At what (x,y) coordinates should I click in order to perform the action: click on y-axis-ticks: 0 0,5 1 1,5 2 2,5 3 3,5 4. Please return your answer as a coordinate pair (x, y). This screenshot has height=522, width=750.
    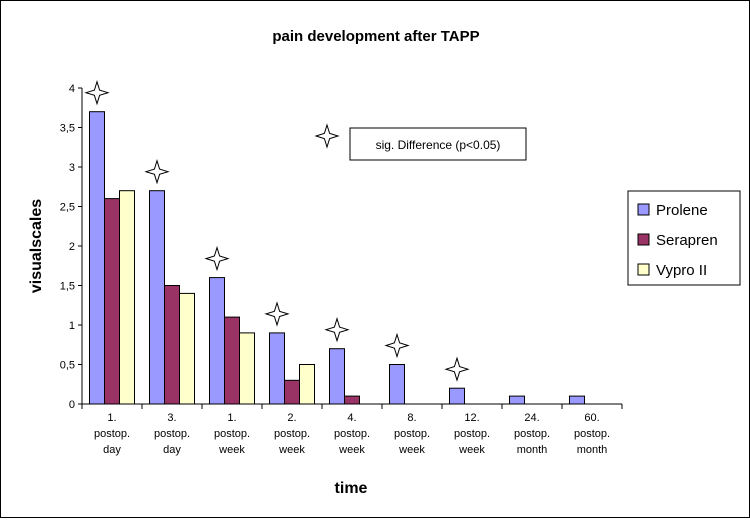
    Looking at the image, I should click on (71, 247).